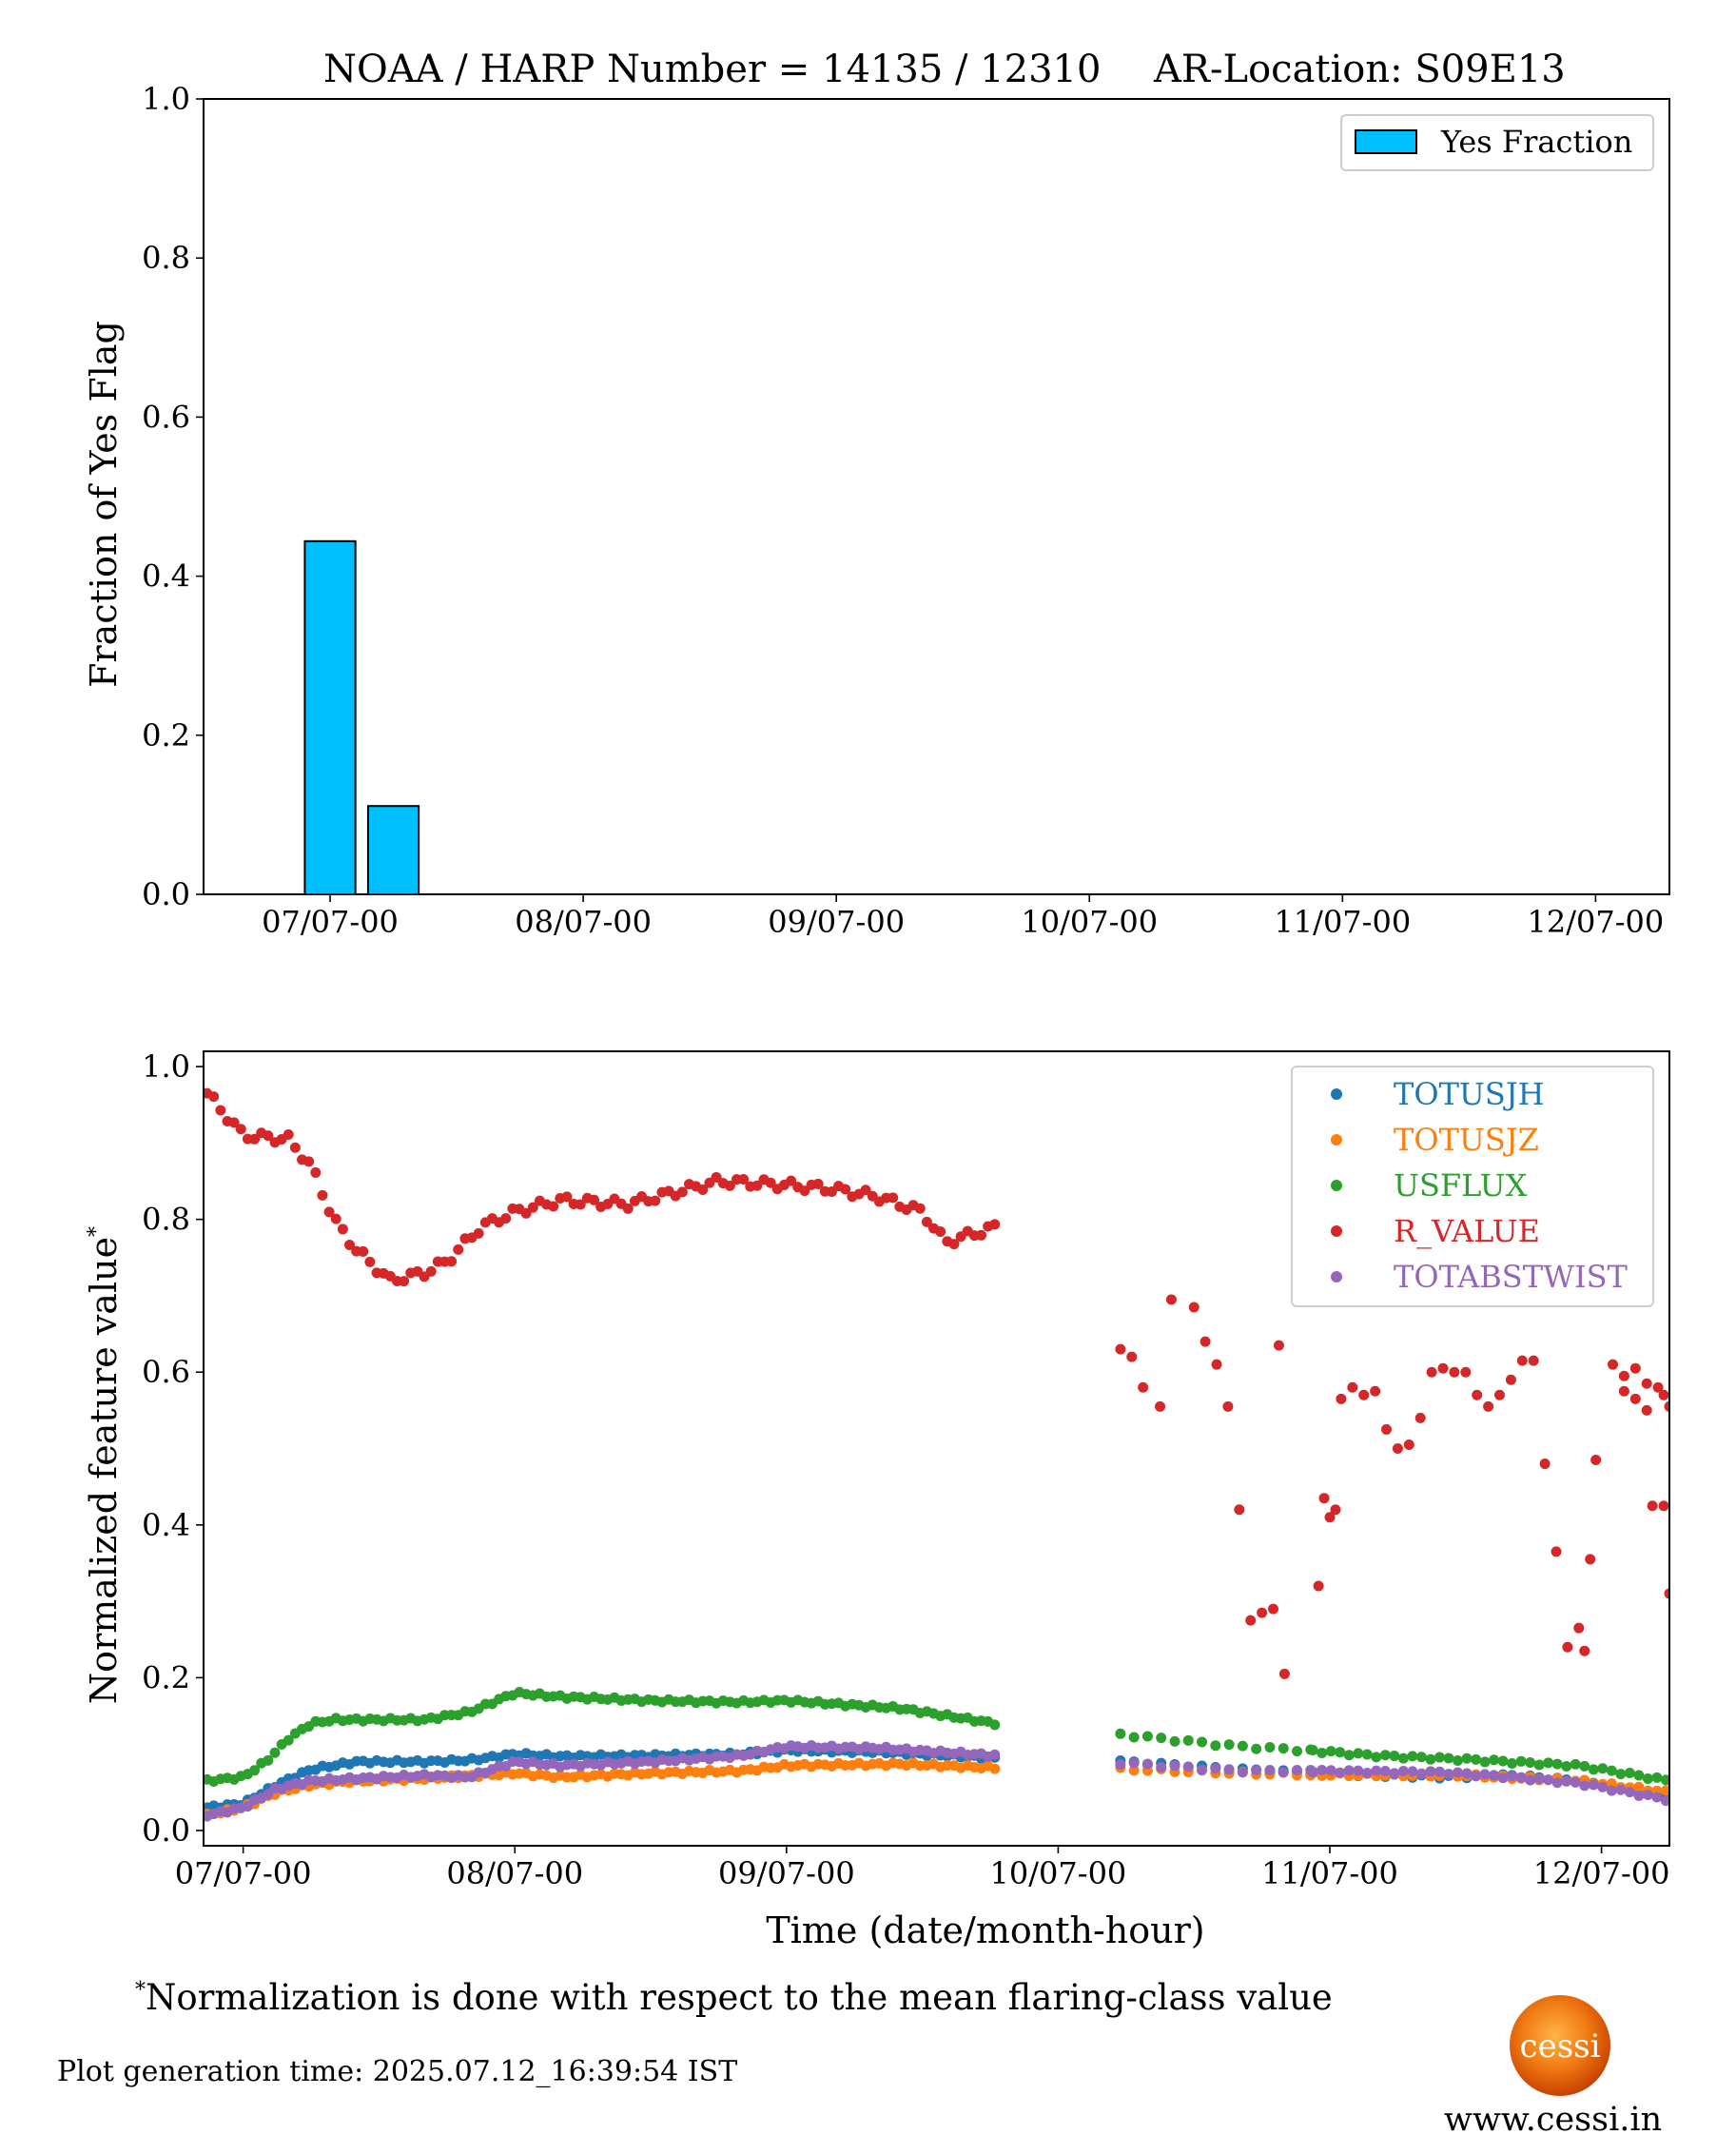 The height and width of the screenshot is (2154, 1736). I want to click on bottom-xtick-label: 08/07-00, so click(515, 1873).